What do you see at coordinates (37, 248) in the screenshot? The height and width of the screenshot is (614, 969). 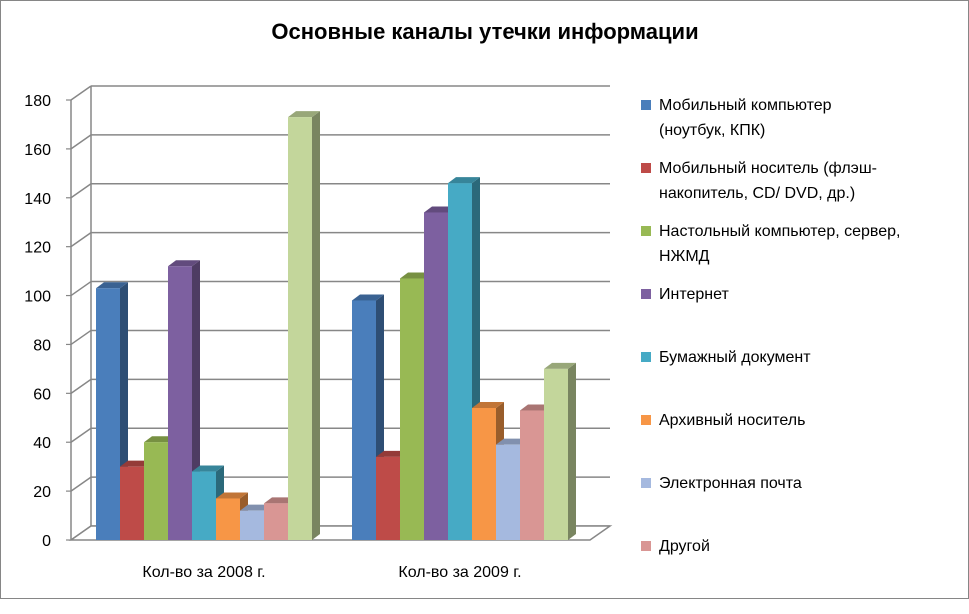 I see `y-tick-label: 120` at bounding box center [37, 248].